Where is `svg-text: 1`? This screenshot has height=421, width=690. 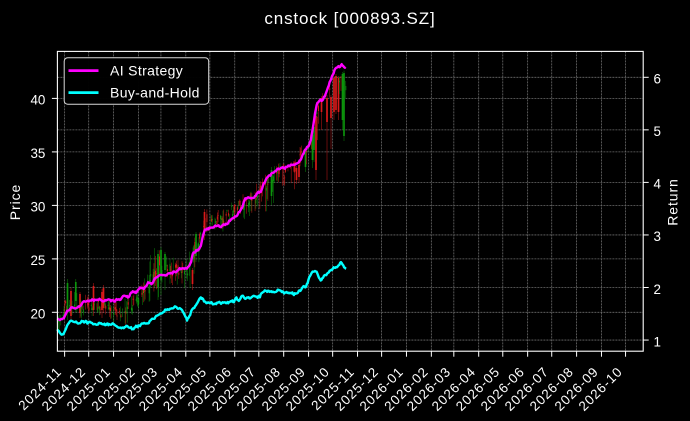 svg-text: 1 is located at coordinates (657, 341).